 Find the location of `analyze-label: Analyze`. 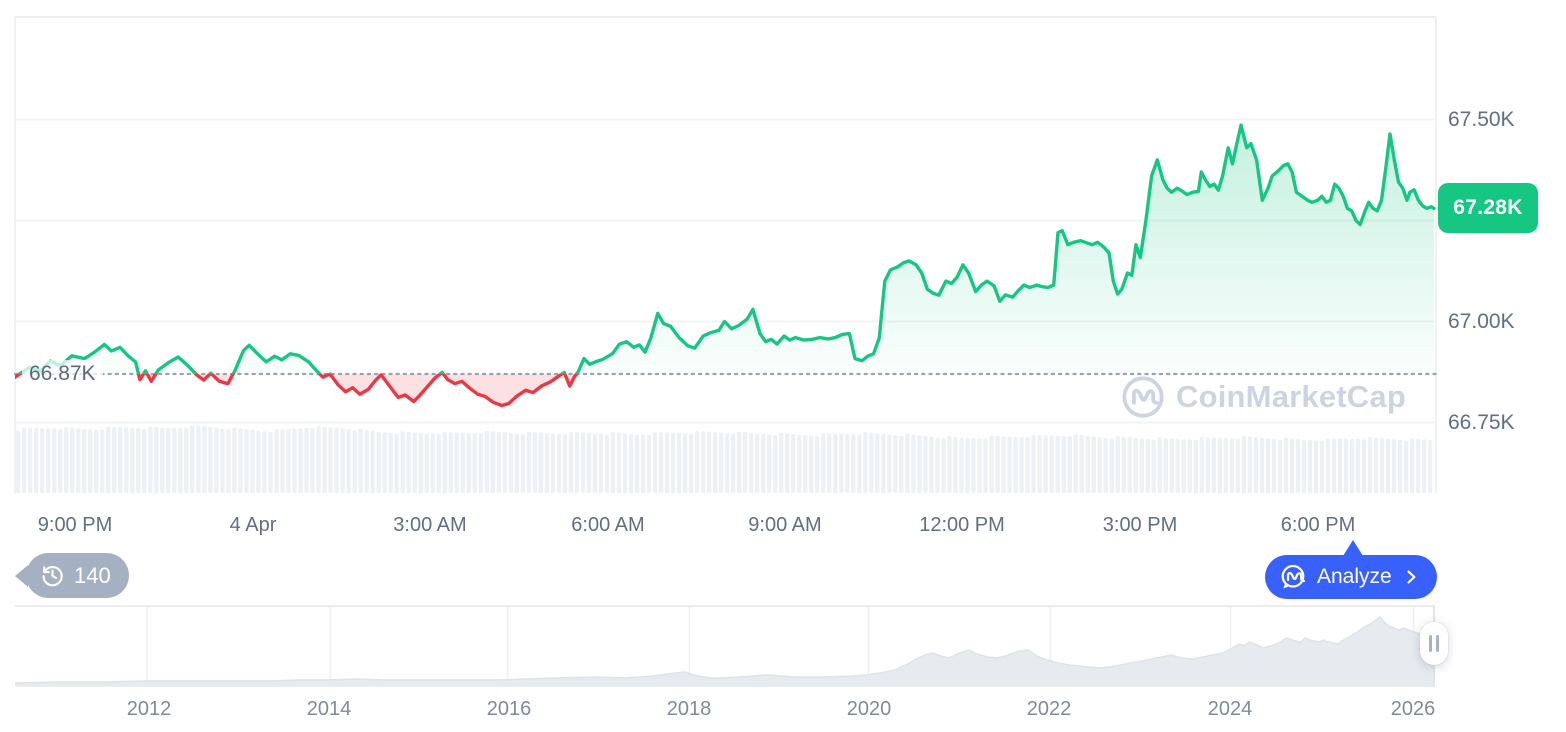

analyze-label: Analyze is located at coordinates (1354, 576).